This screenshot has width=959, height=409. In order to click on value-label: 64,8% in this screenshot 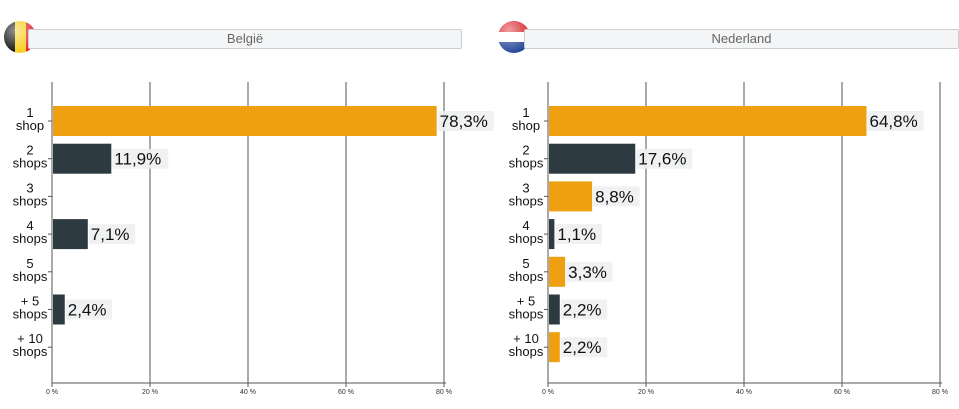, I will do `click(894, 121)`.